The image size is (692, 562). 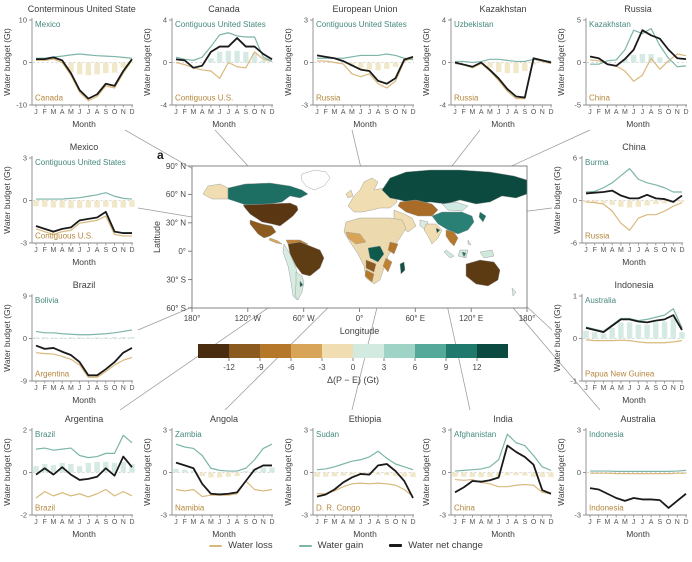 I want to click on svg-text: Burma, so click(x=597, y=162).